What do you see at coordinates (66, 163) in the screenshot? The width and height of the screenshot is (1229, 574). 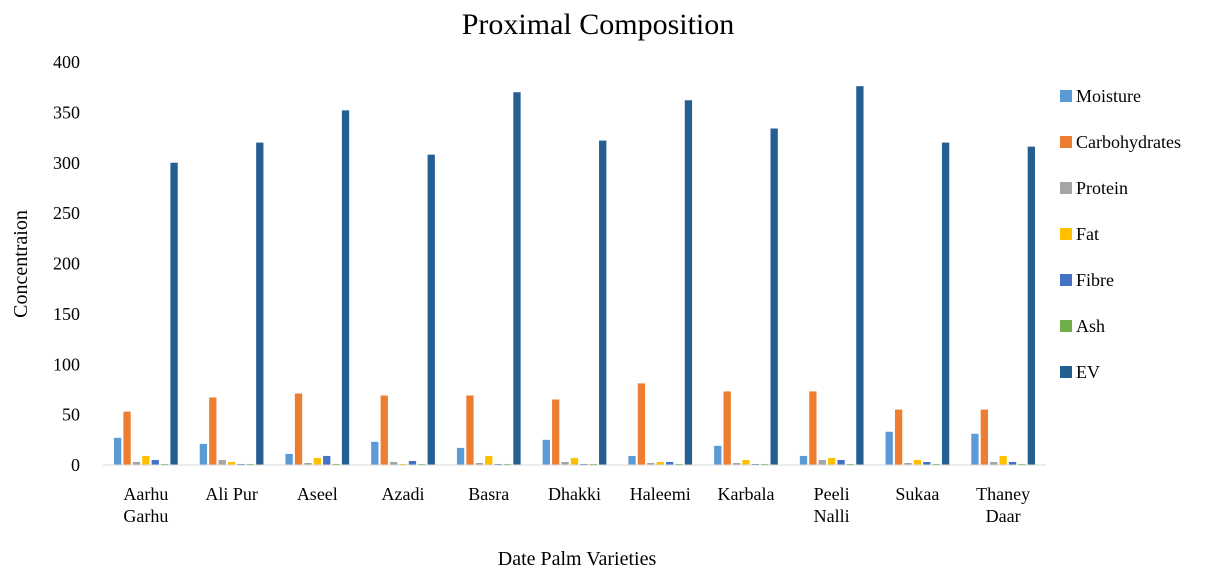 I see `y-tick-label: 300` at bounding box center [66, 163].